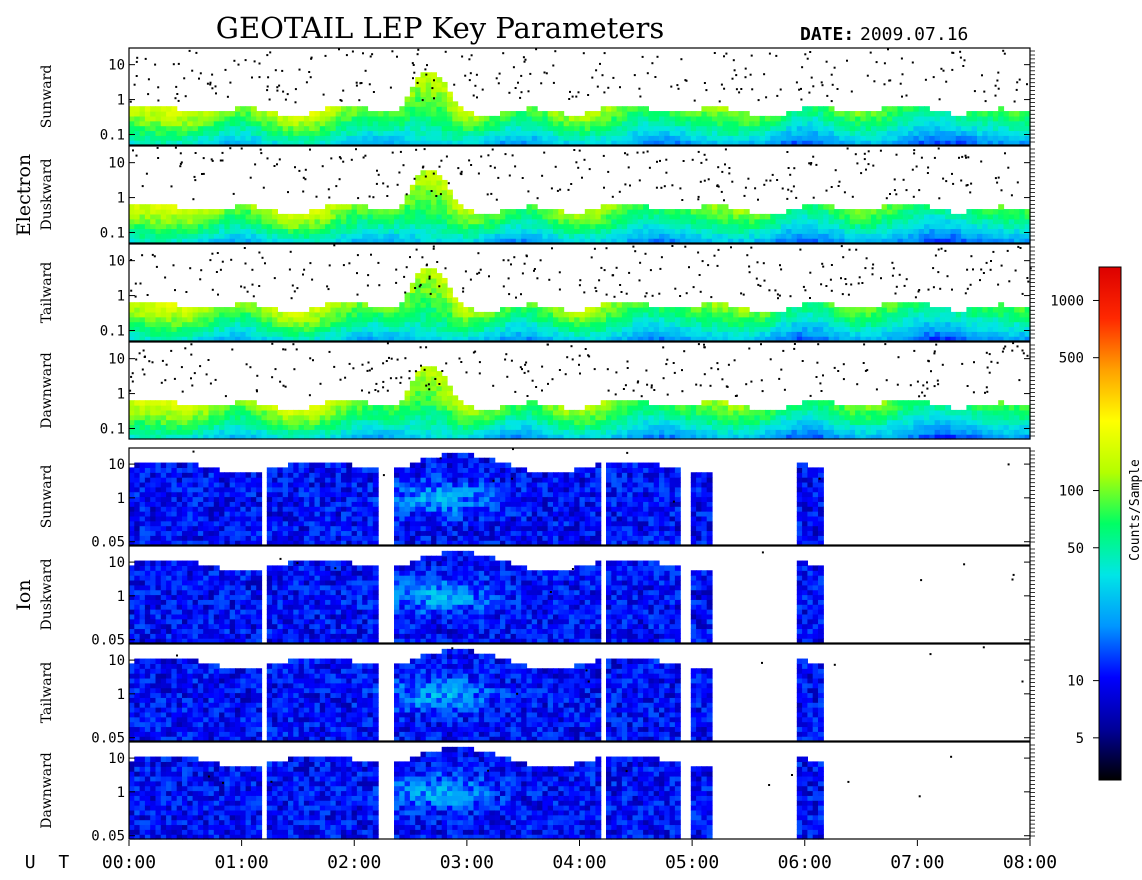  What do you see at coordinates (1080, 739) in the screenshot?
I see `colorbar-tick-label: 5` at bounding box center [1080, 739].